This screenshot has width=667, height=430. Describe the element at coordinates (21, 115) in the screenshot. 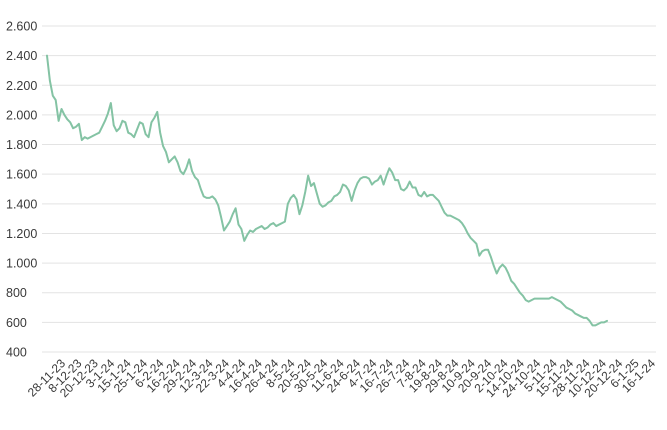

I see `y-tick-label: 2.000` at that location.